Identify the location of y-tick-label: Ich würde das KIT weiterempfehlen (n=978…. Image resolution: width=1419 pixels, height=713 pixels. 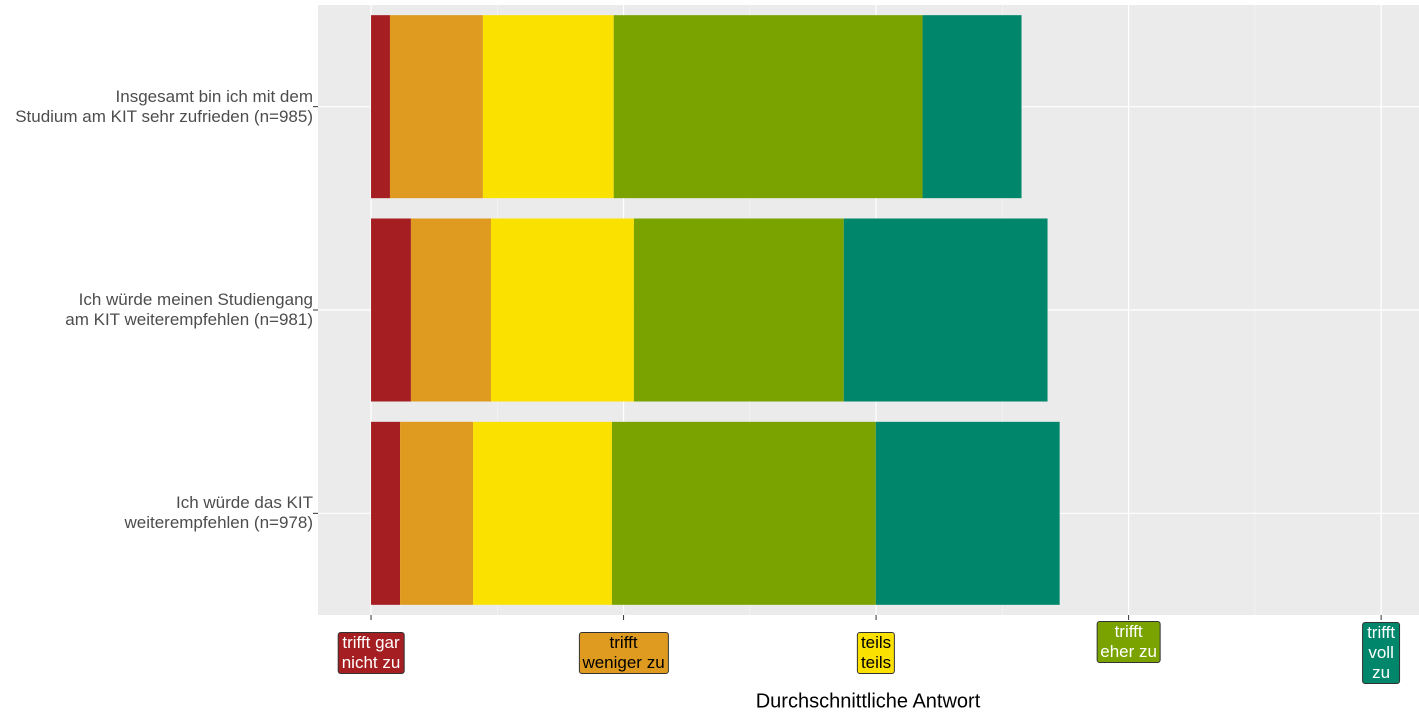
(218, 513).